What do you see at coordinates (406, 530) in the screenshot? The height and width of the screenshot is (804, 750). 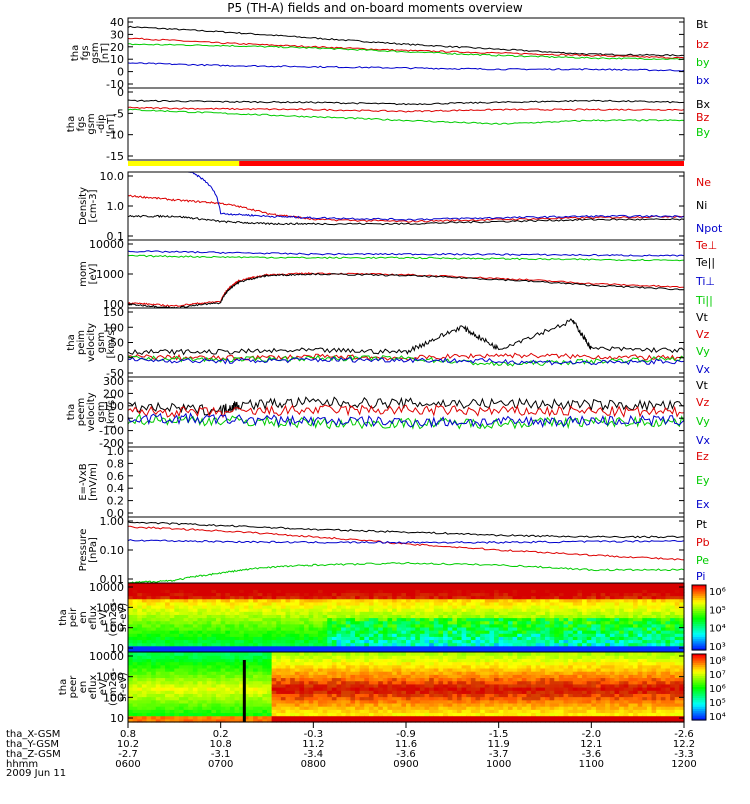 I see `series-line-Pt` at bounding box center [406, 530].